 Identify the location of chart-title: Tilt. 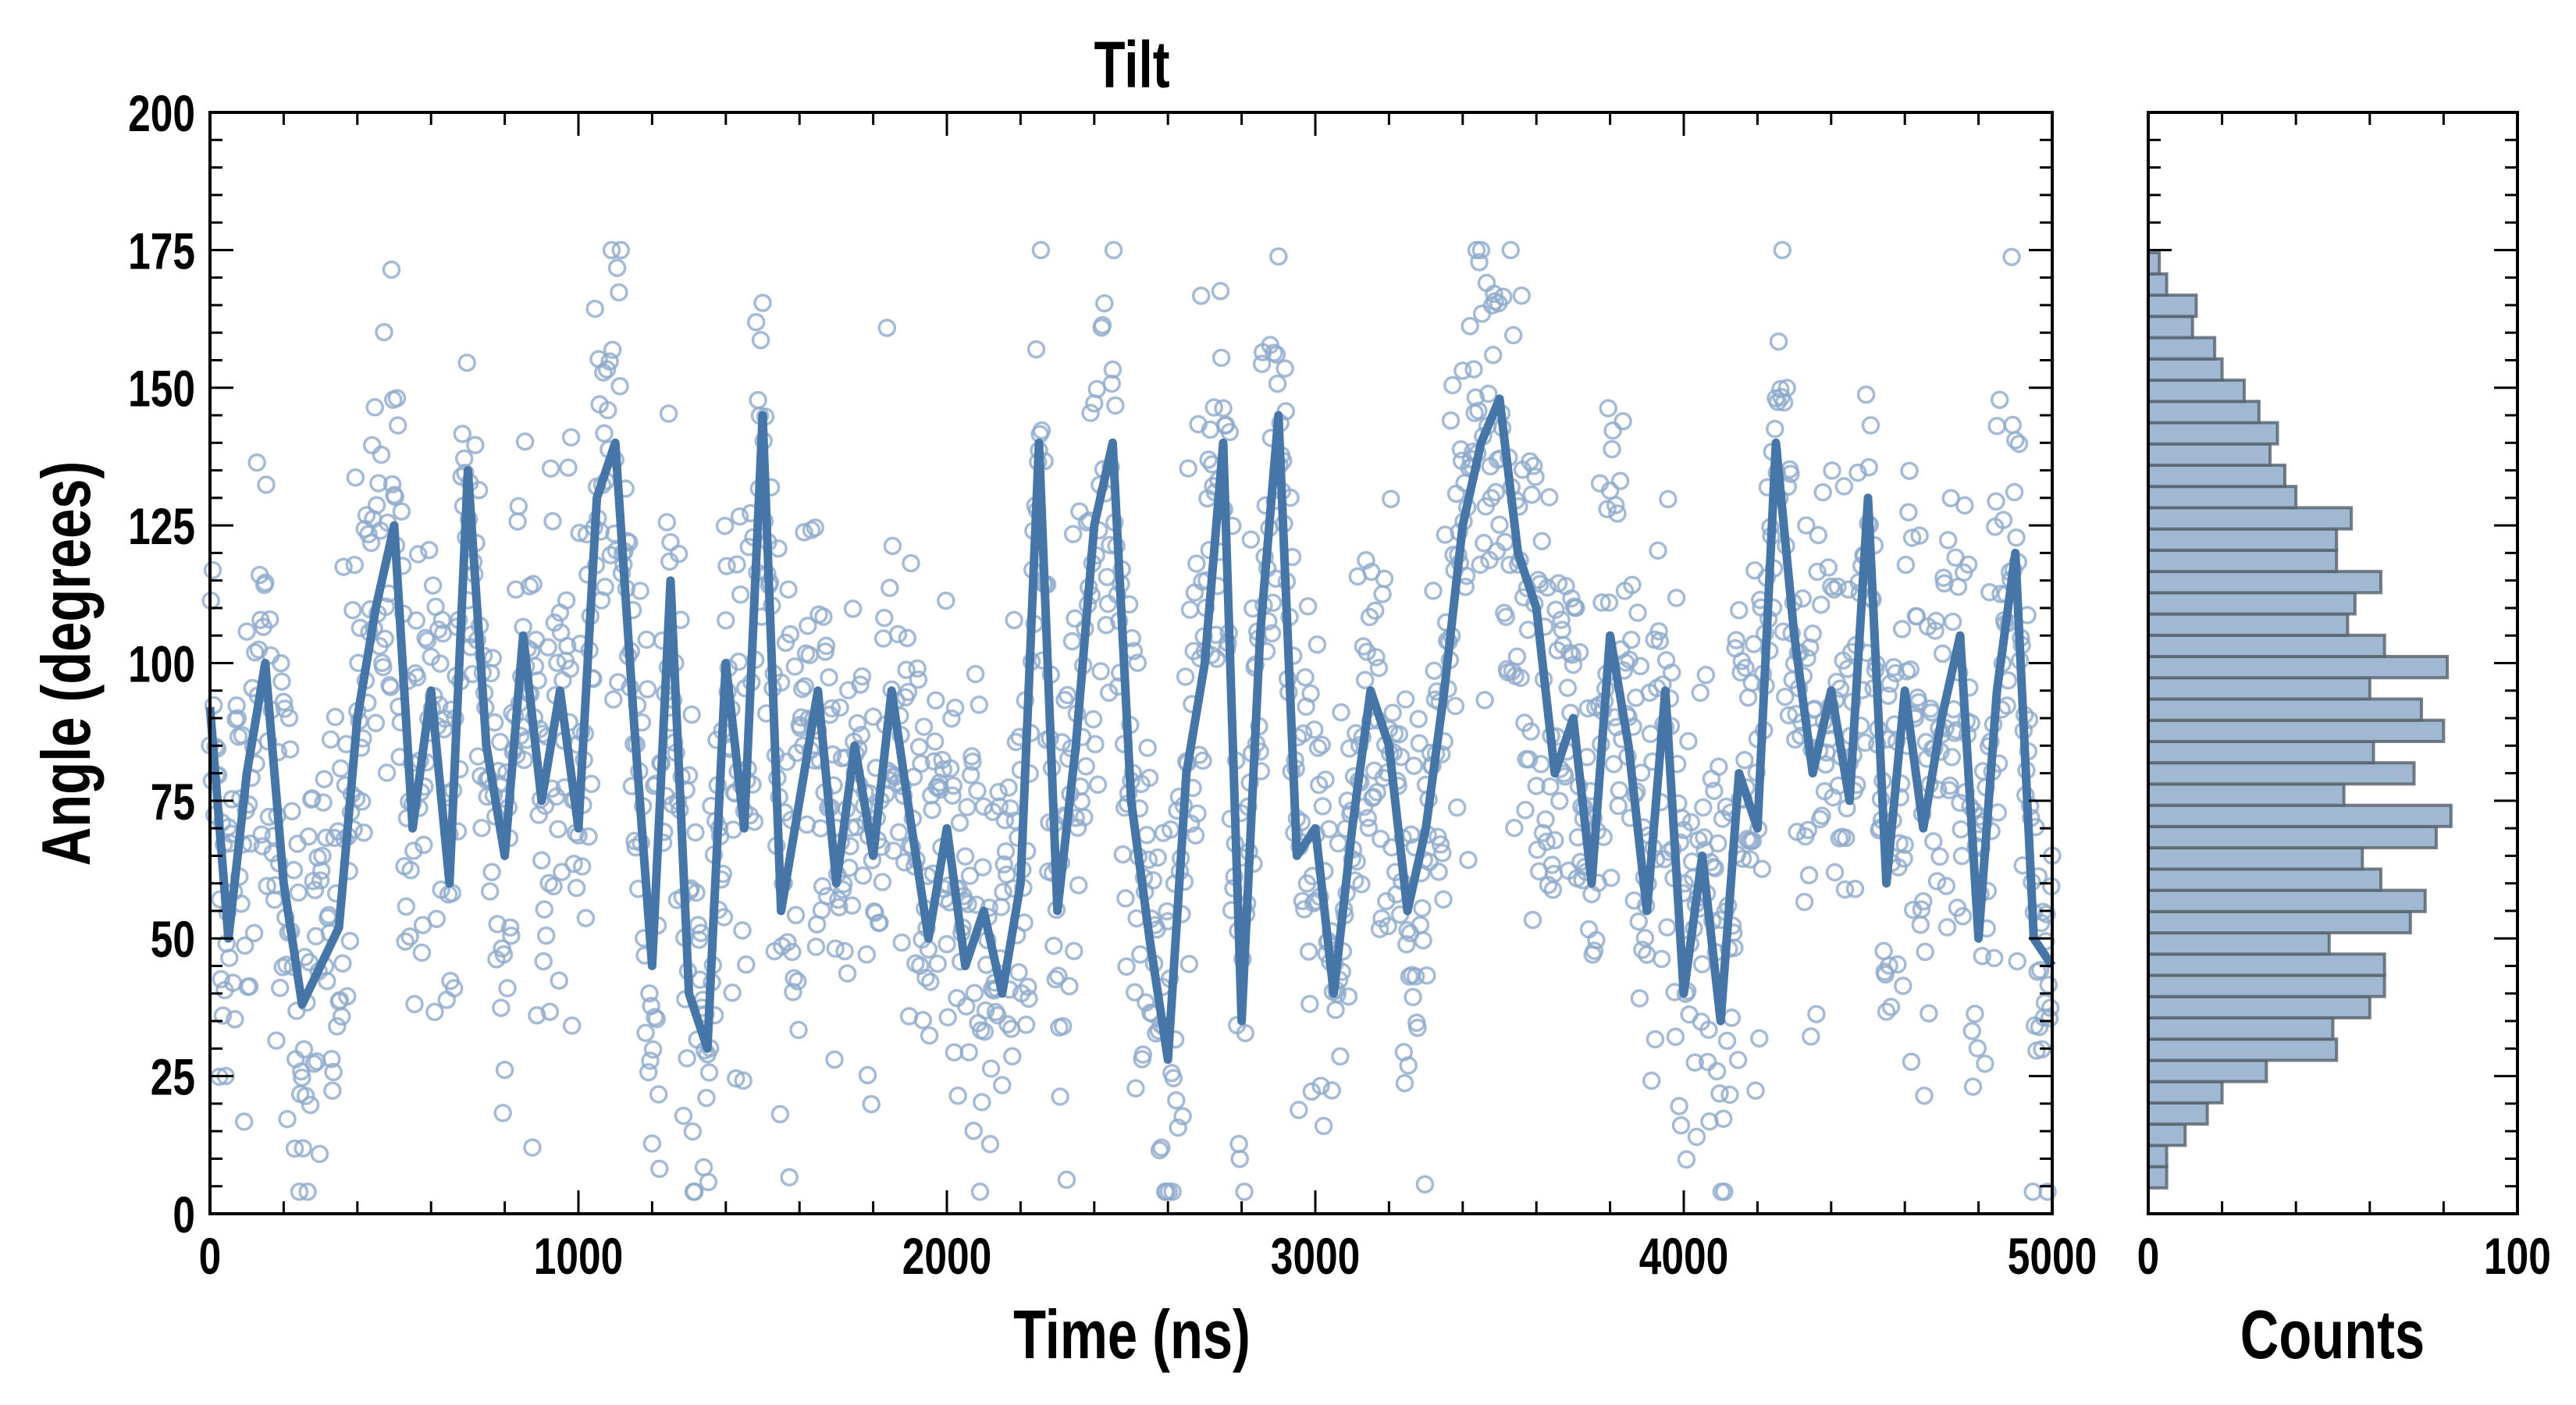
(1131, 64).